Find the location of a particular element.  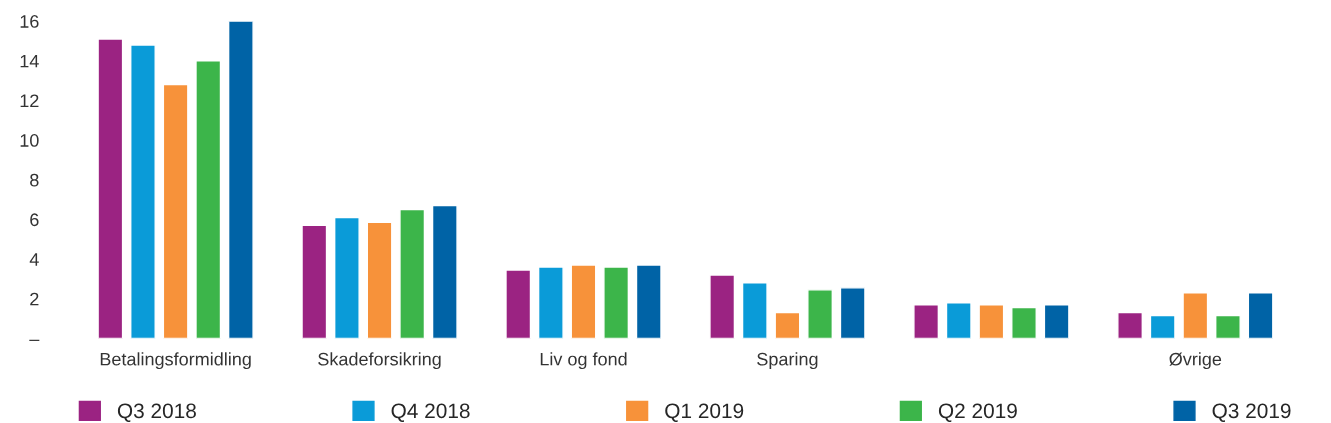

y-tick-label: 4 is located at coordinates (34, 259).